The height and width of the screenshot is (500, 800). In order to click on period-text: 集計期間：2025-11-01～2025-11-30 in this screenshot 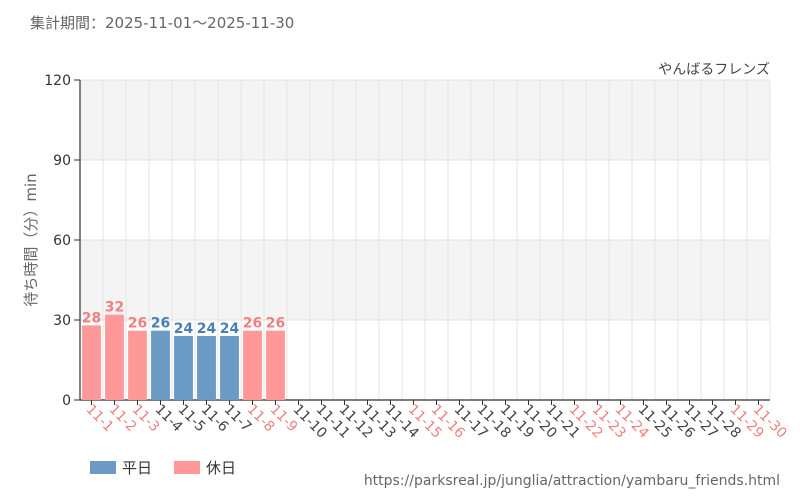, I will do `click(162, 23)`.